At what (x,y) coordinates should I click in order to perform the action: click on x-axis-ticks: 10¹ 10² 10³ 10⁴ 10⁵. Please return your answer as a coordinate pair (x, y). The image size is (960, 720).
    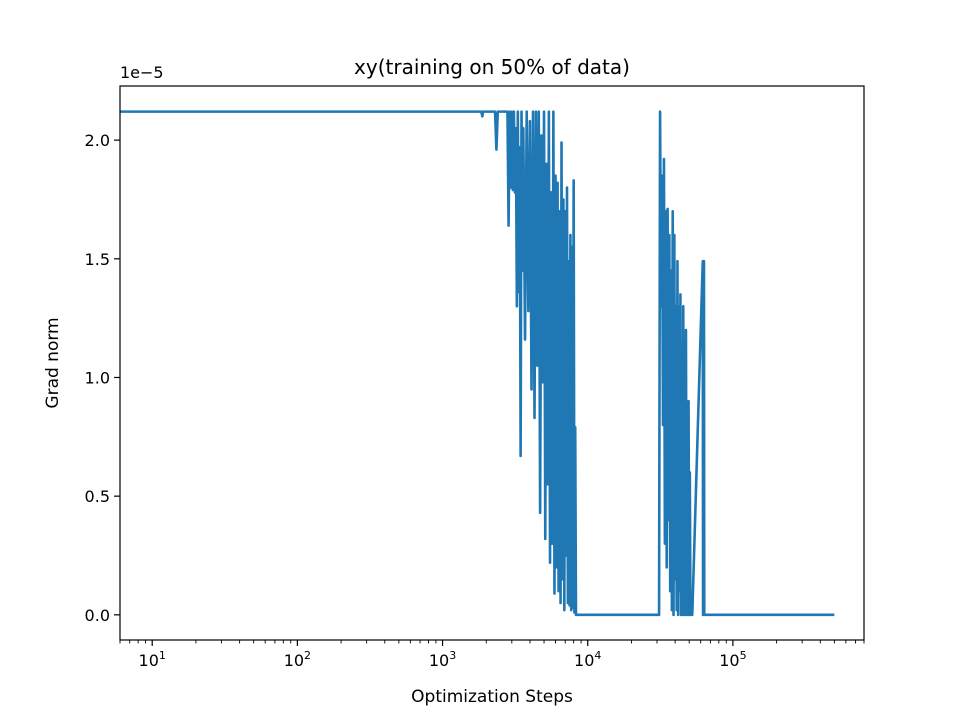
    Looking at the image, I should click on (492, 655).